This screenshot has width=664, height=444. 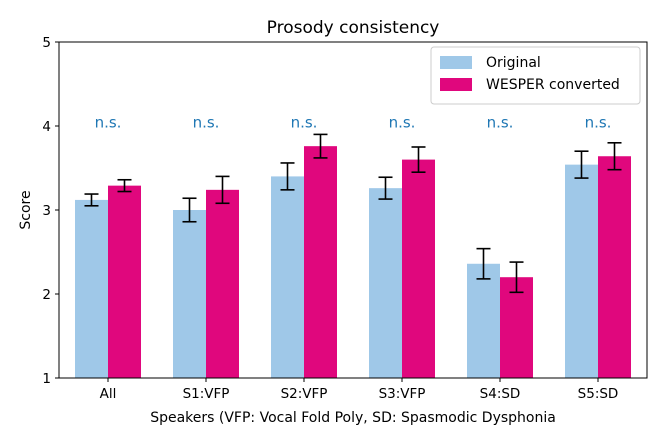 I want to click on error-bar-original-s4-sd, so click(x=483, y=263).